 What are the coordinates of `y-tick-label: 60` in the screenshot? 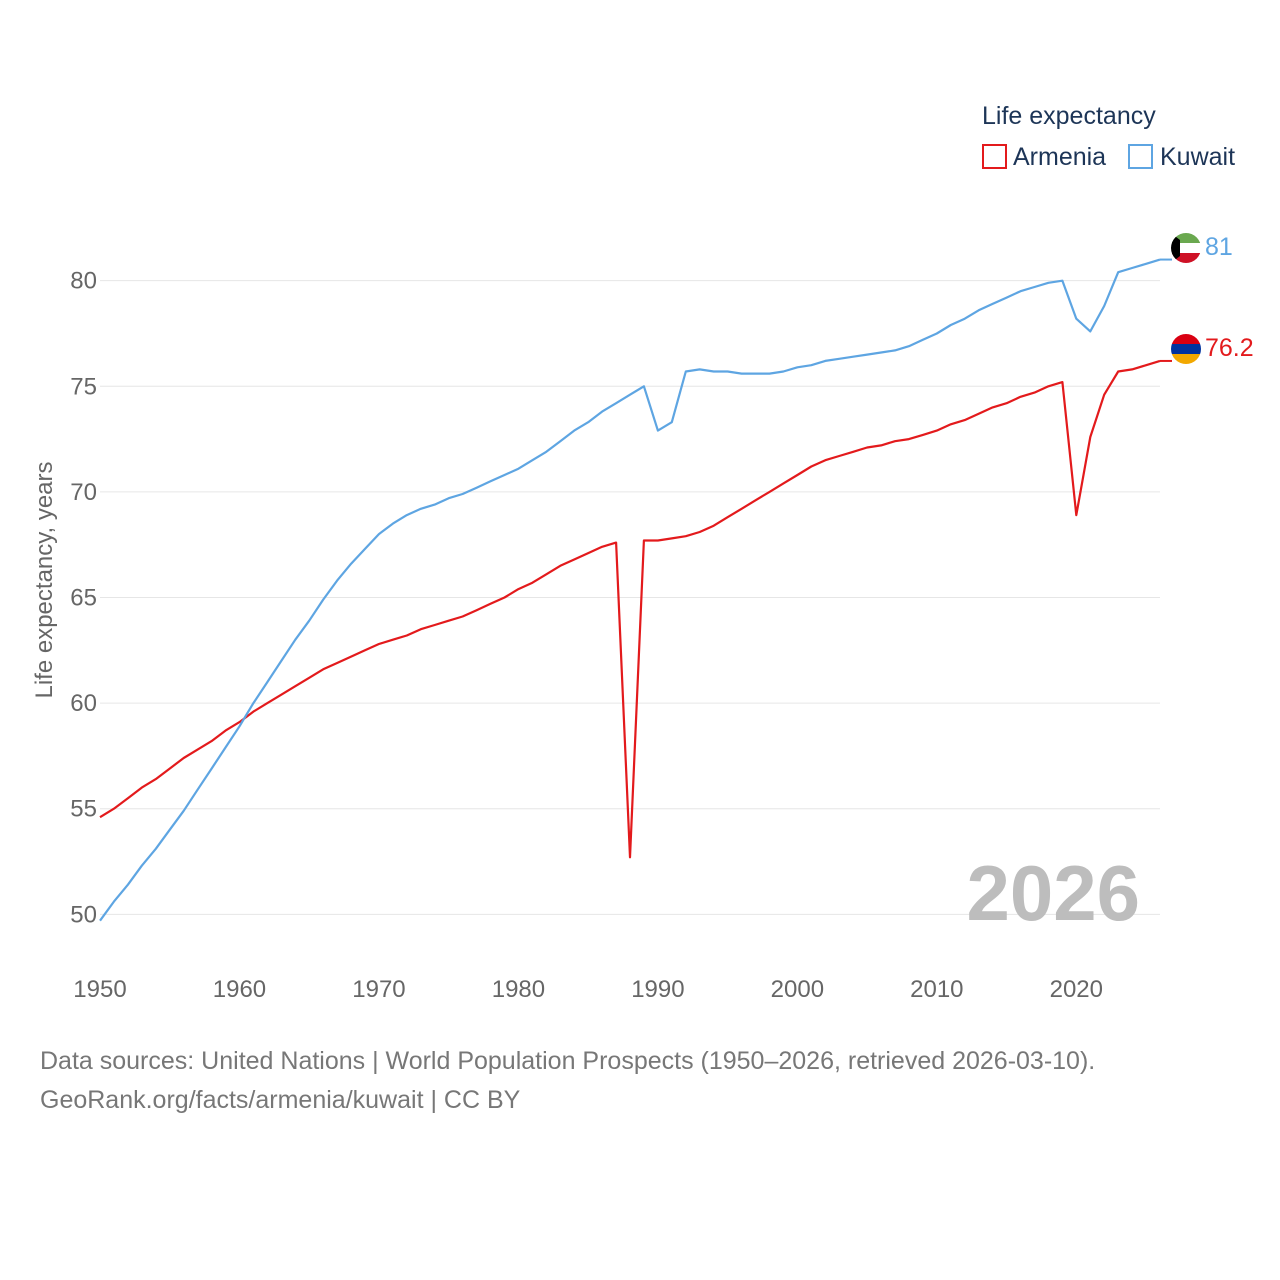 It's located at (83, 703).